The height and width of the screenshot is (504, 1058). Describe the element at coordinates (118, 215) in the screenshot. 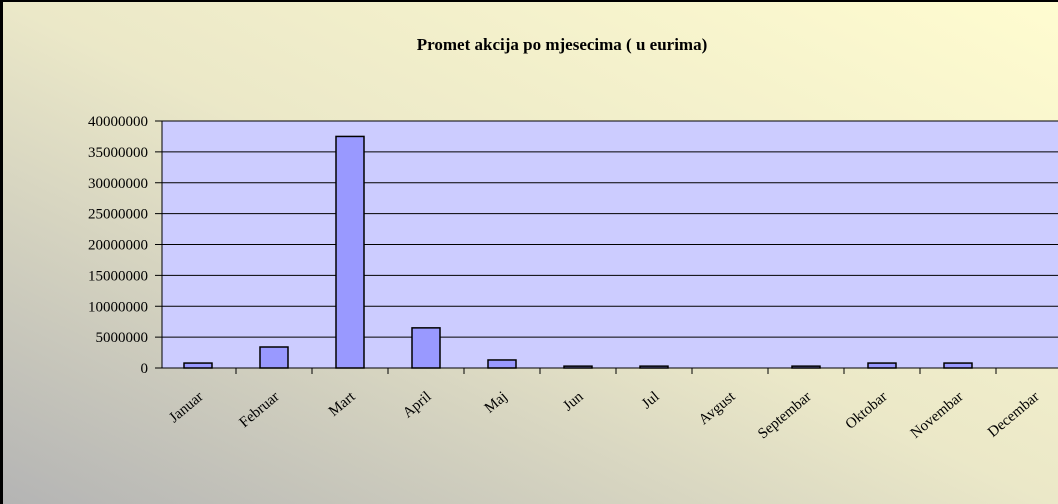

I see `y-tick-label: 25000000` at that location.